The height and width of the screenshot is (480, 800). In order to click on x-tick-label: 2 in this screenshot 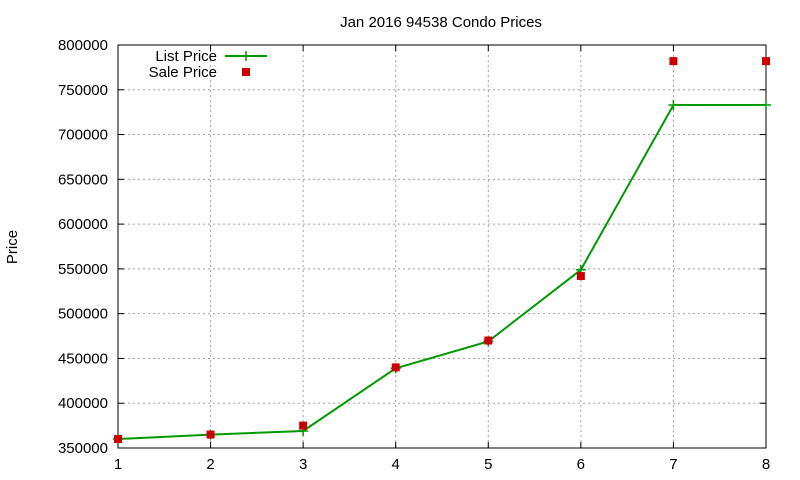, I will do `click(210, 464)`.